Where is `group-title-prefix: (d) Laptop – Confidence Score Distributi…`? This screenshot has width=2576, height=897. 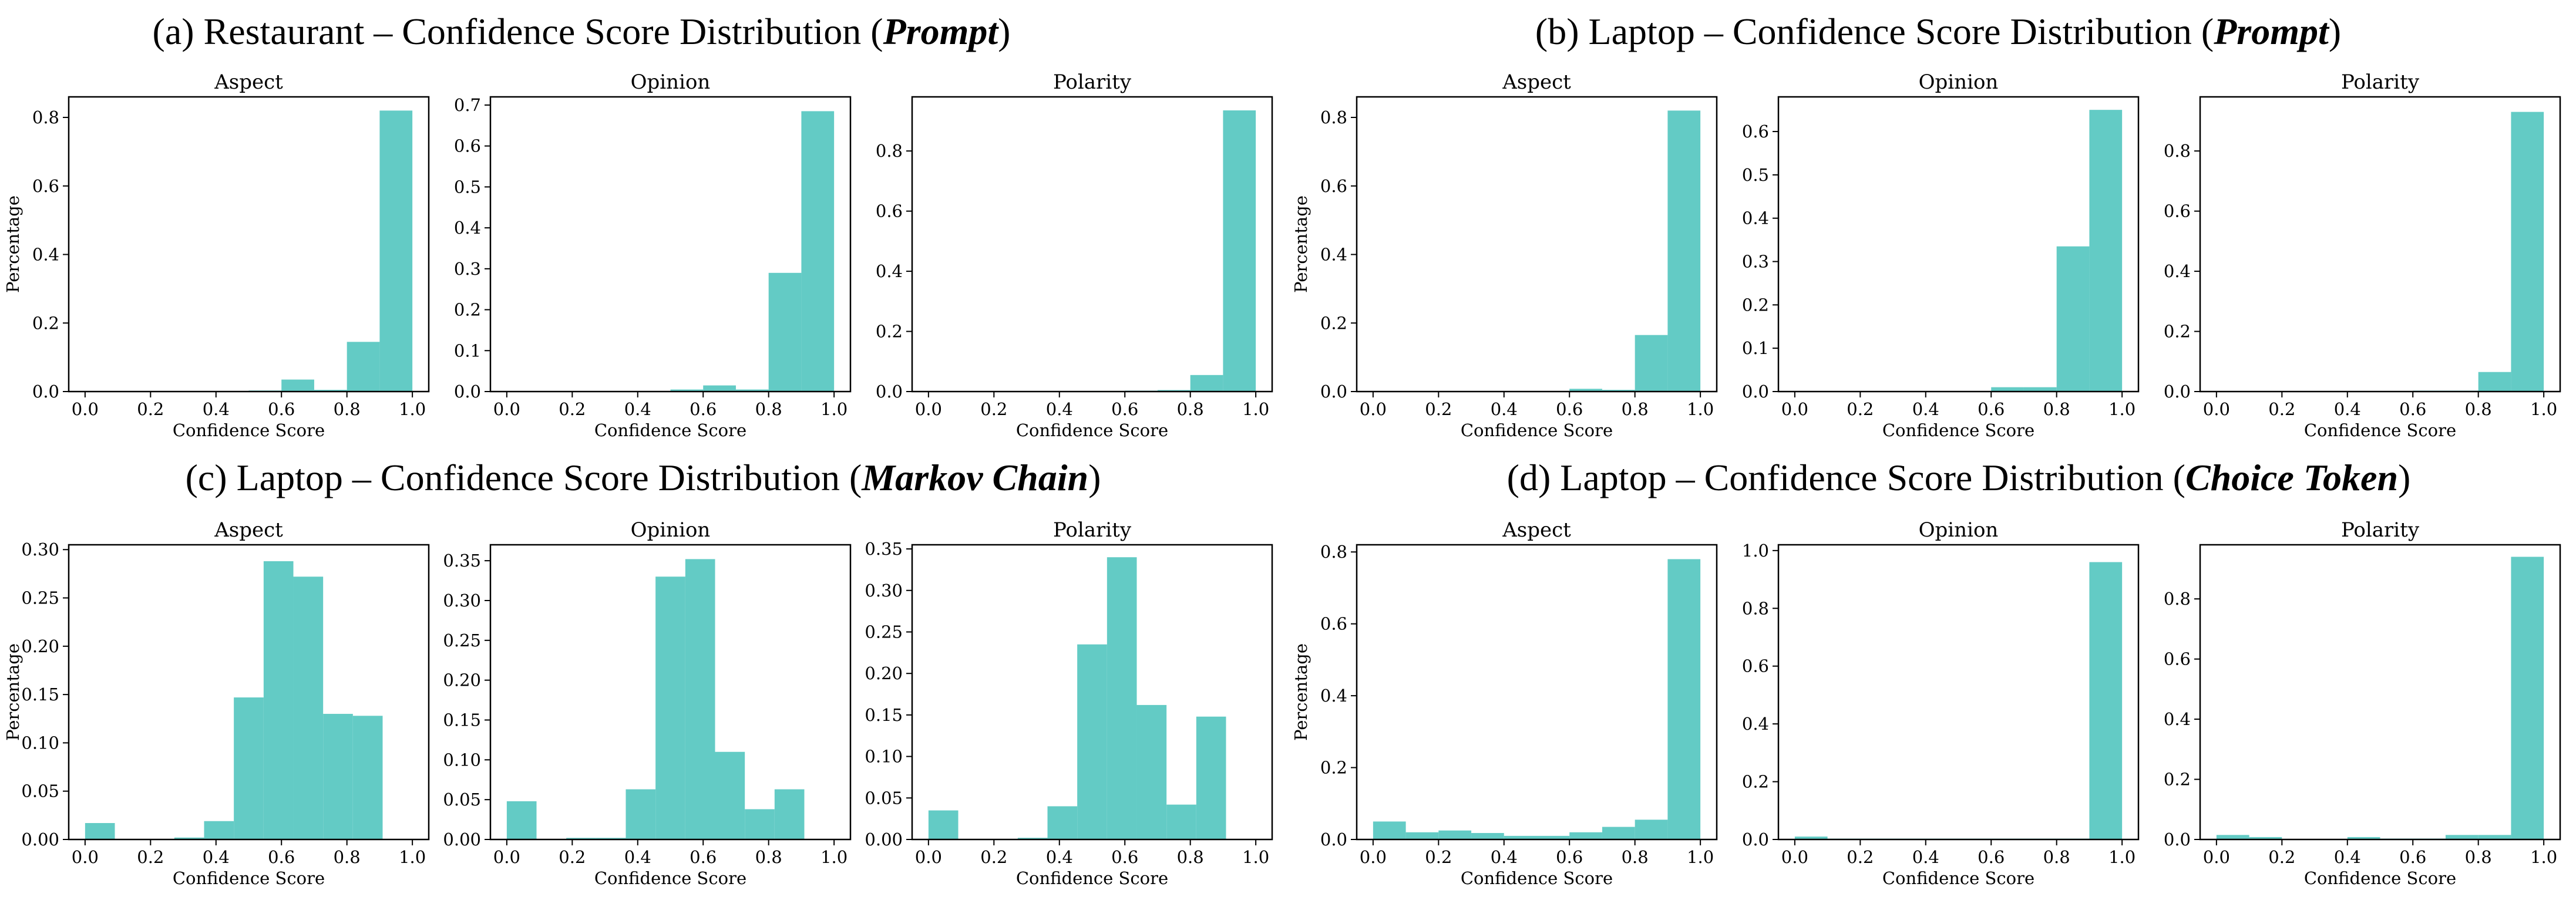 group-title-prefix: (d) Laptop – Confidence Score Distributi… is located at coordinates (1846, 477).